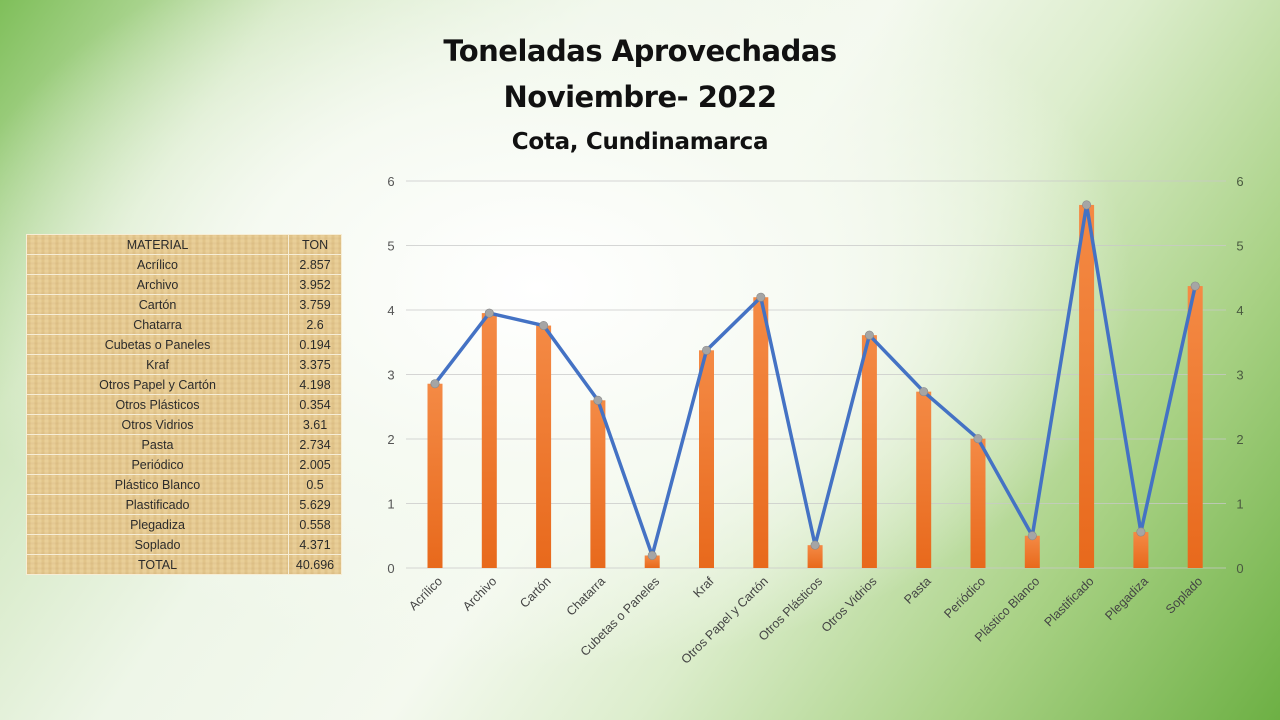  What do you see at coordinates (315, 384) in the screenshot?
I see `ton-cell: 4.198` at bounding box center [315, 384].